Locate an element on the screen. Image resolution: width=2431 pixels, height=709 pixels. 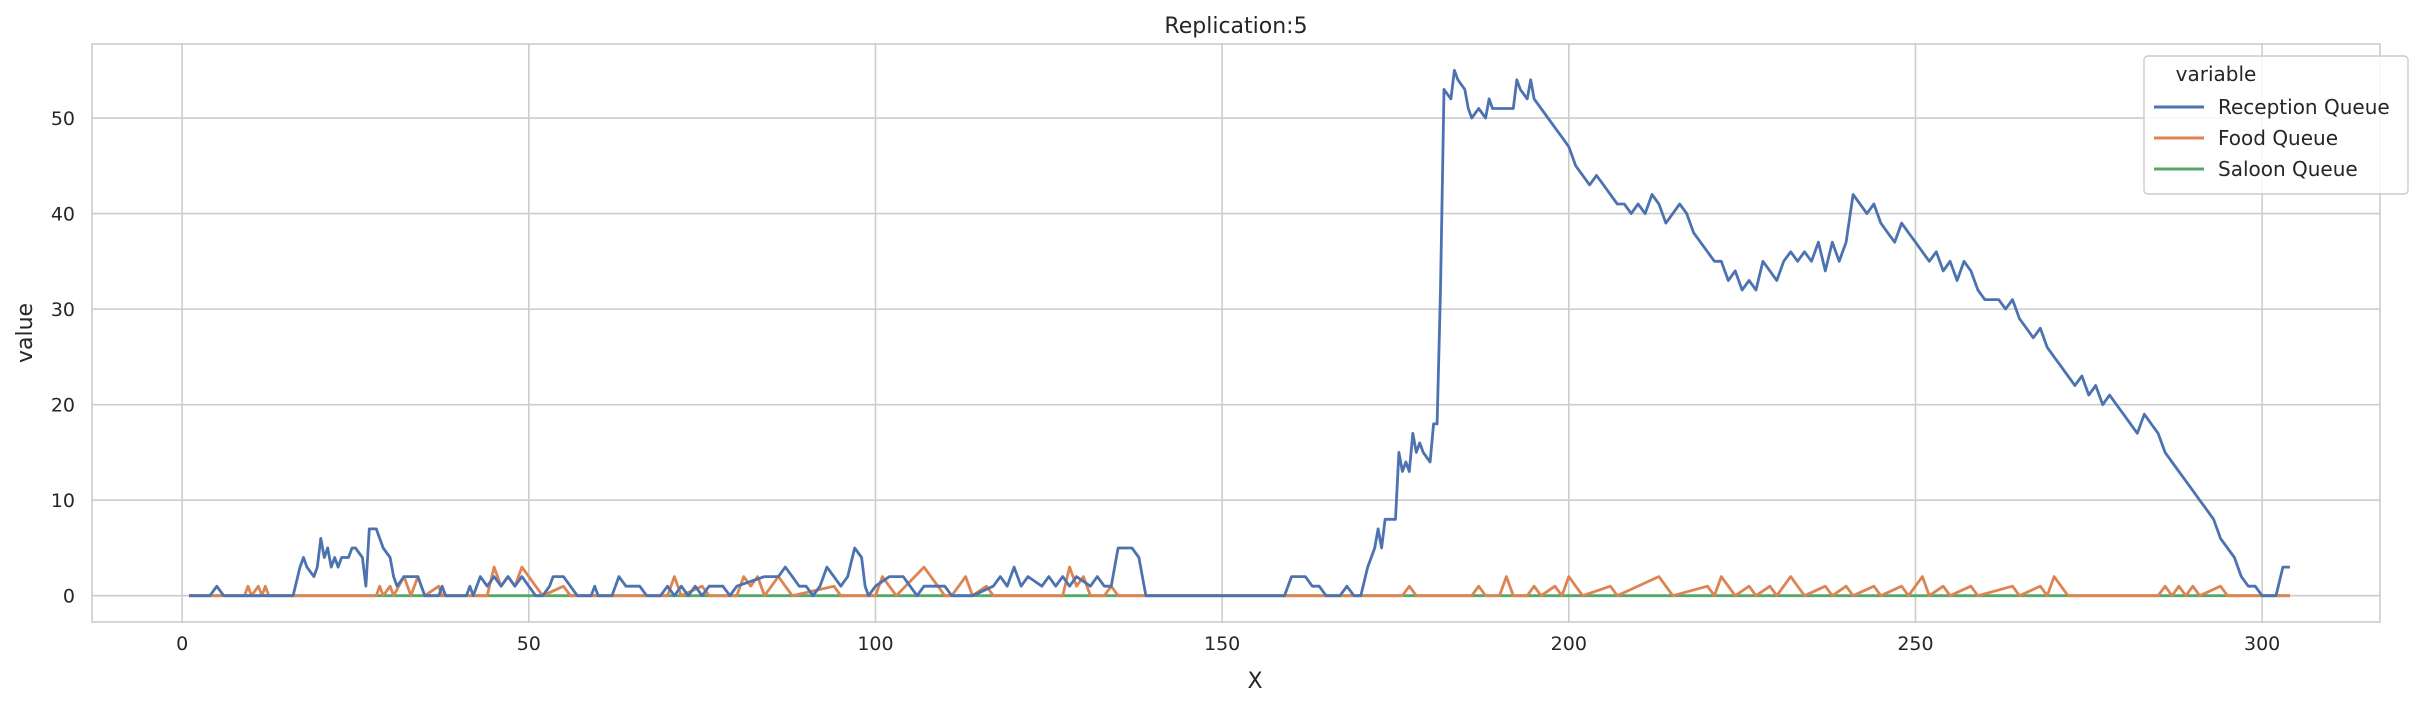
y-tick-label-40: 40 is located at coordinates (63, 215).